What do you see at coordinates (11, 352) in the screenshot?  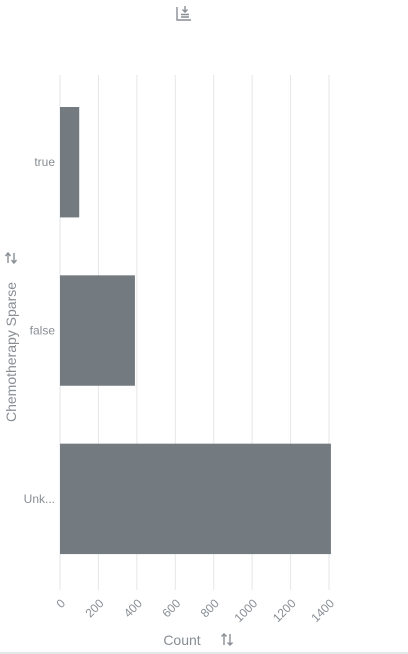 I see `y-axis-title: Chemotherapy Sparse` at bounding box center [11, 352].